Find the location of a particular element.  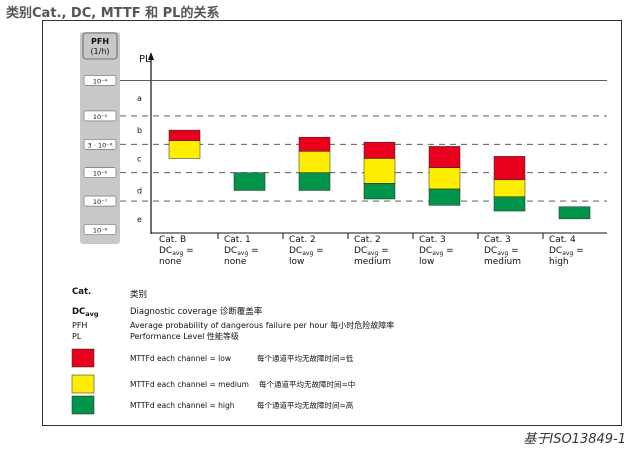

category-label: Cat. 1 is located at coordinates (237, 240).